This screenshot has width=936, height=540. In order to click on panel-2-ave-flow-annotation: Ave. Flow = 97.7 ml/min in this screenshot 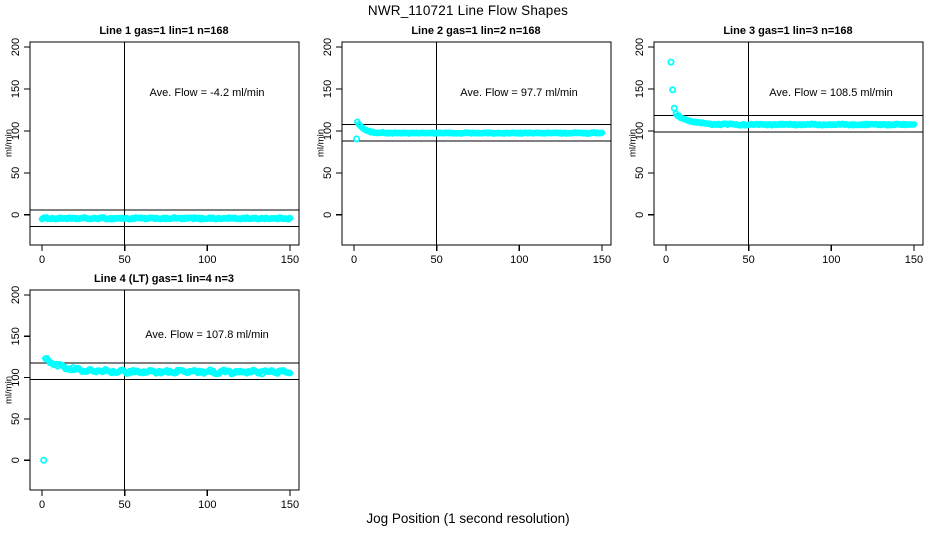, I will do `click(519, 93)`.